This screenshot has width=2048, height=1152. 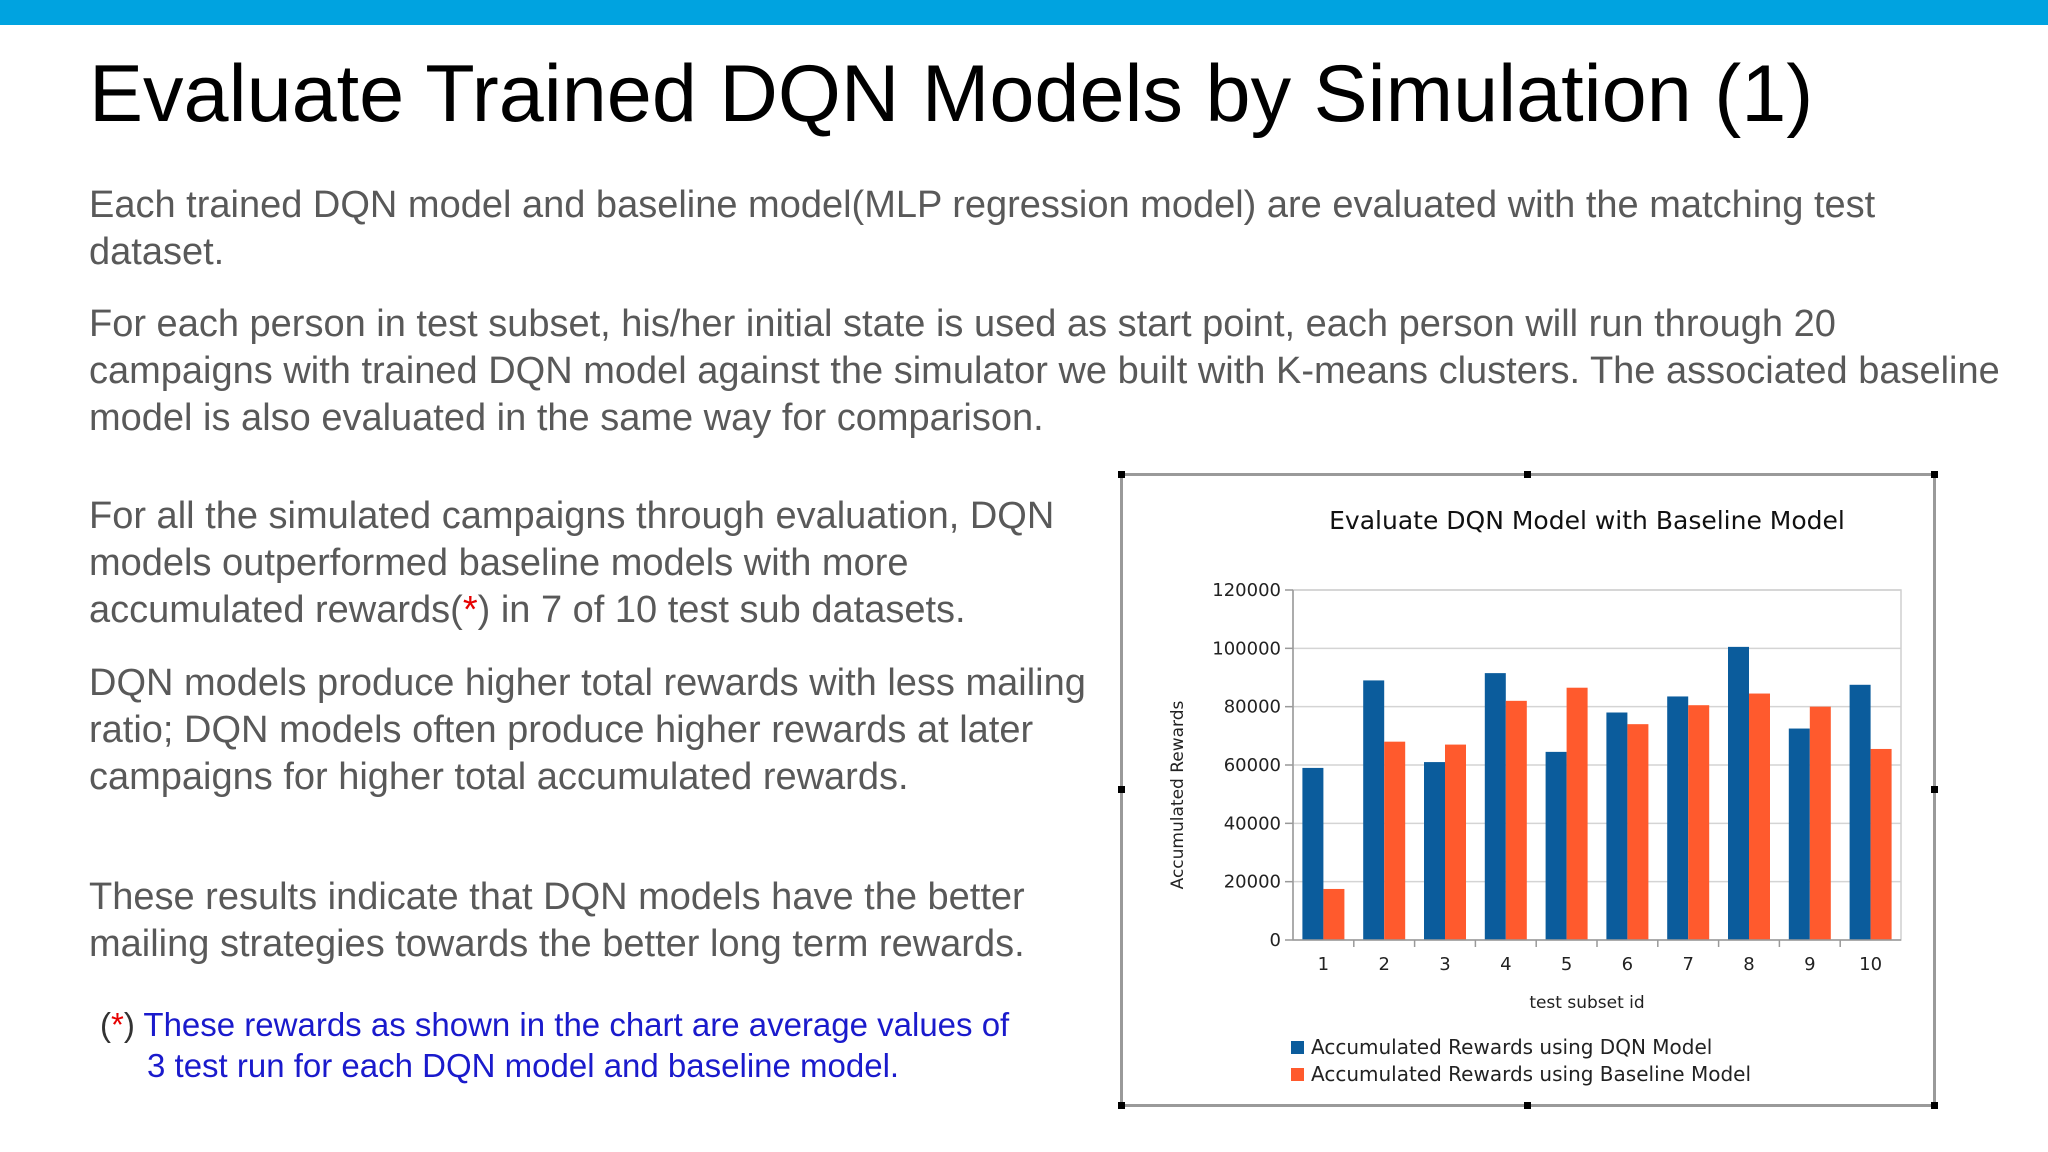 What do you see at coordinates (1748, 964) in the screenshot?
I see `x-tick-label: 8` at bounding box center [1748, 964].